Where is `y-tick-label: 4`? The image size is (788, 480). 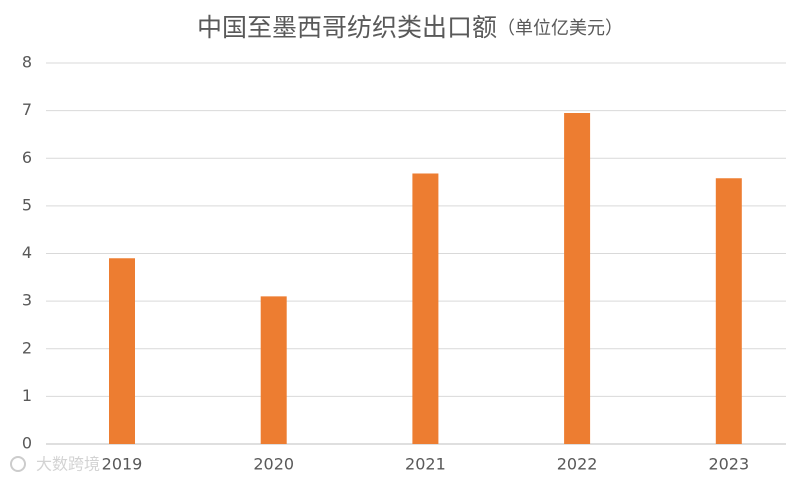 y-tick-label: 4 is located at coordinates (27, 252).